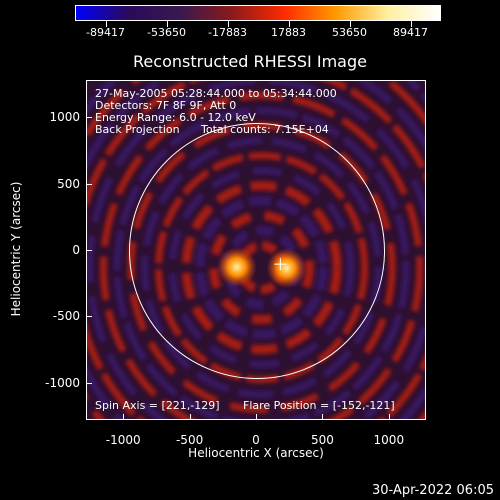  What do you see at coordinates (76, 250) in the screenshot?
I see `y-tick-label: 0` at bounding box center [76, 250].